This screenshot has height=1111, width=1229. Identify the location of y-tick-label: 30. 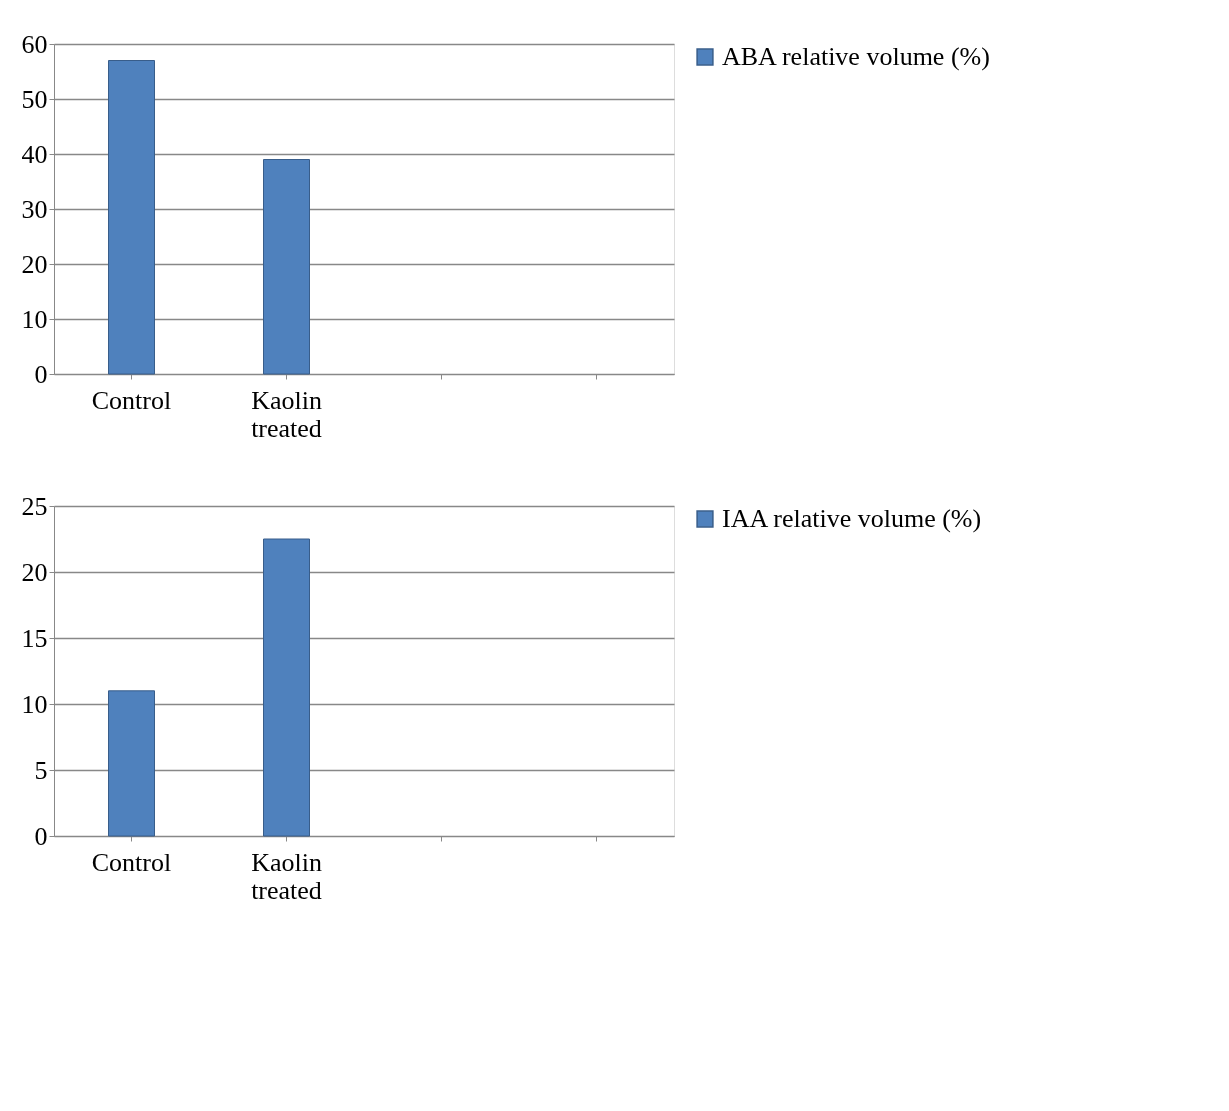
(34, 209).